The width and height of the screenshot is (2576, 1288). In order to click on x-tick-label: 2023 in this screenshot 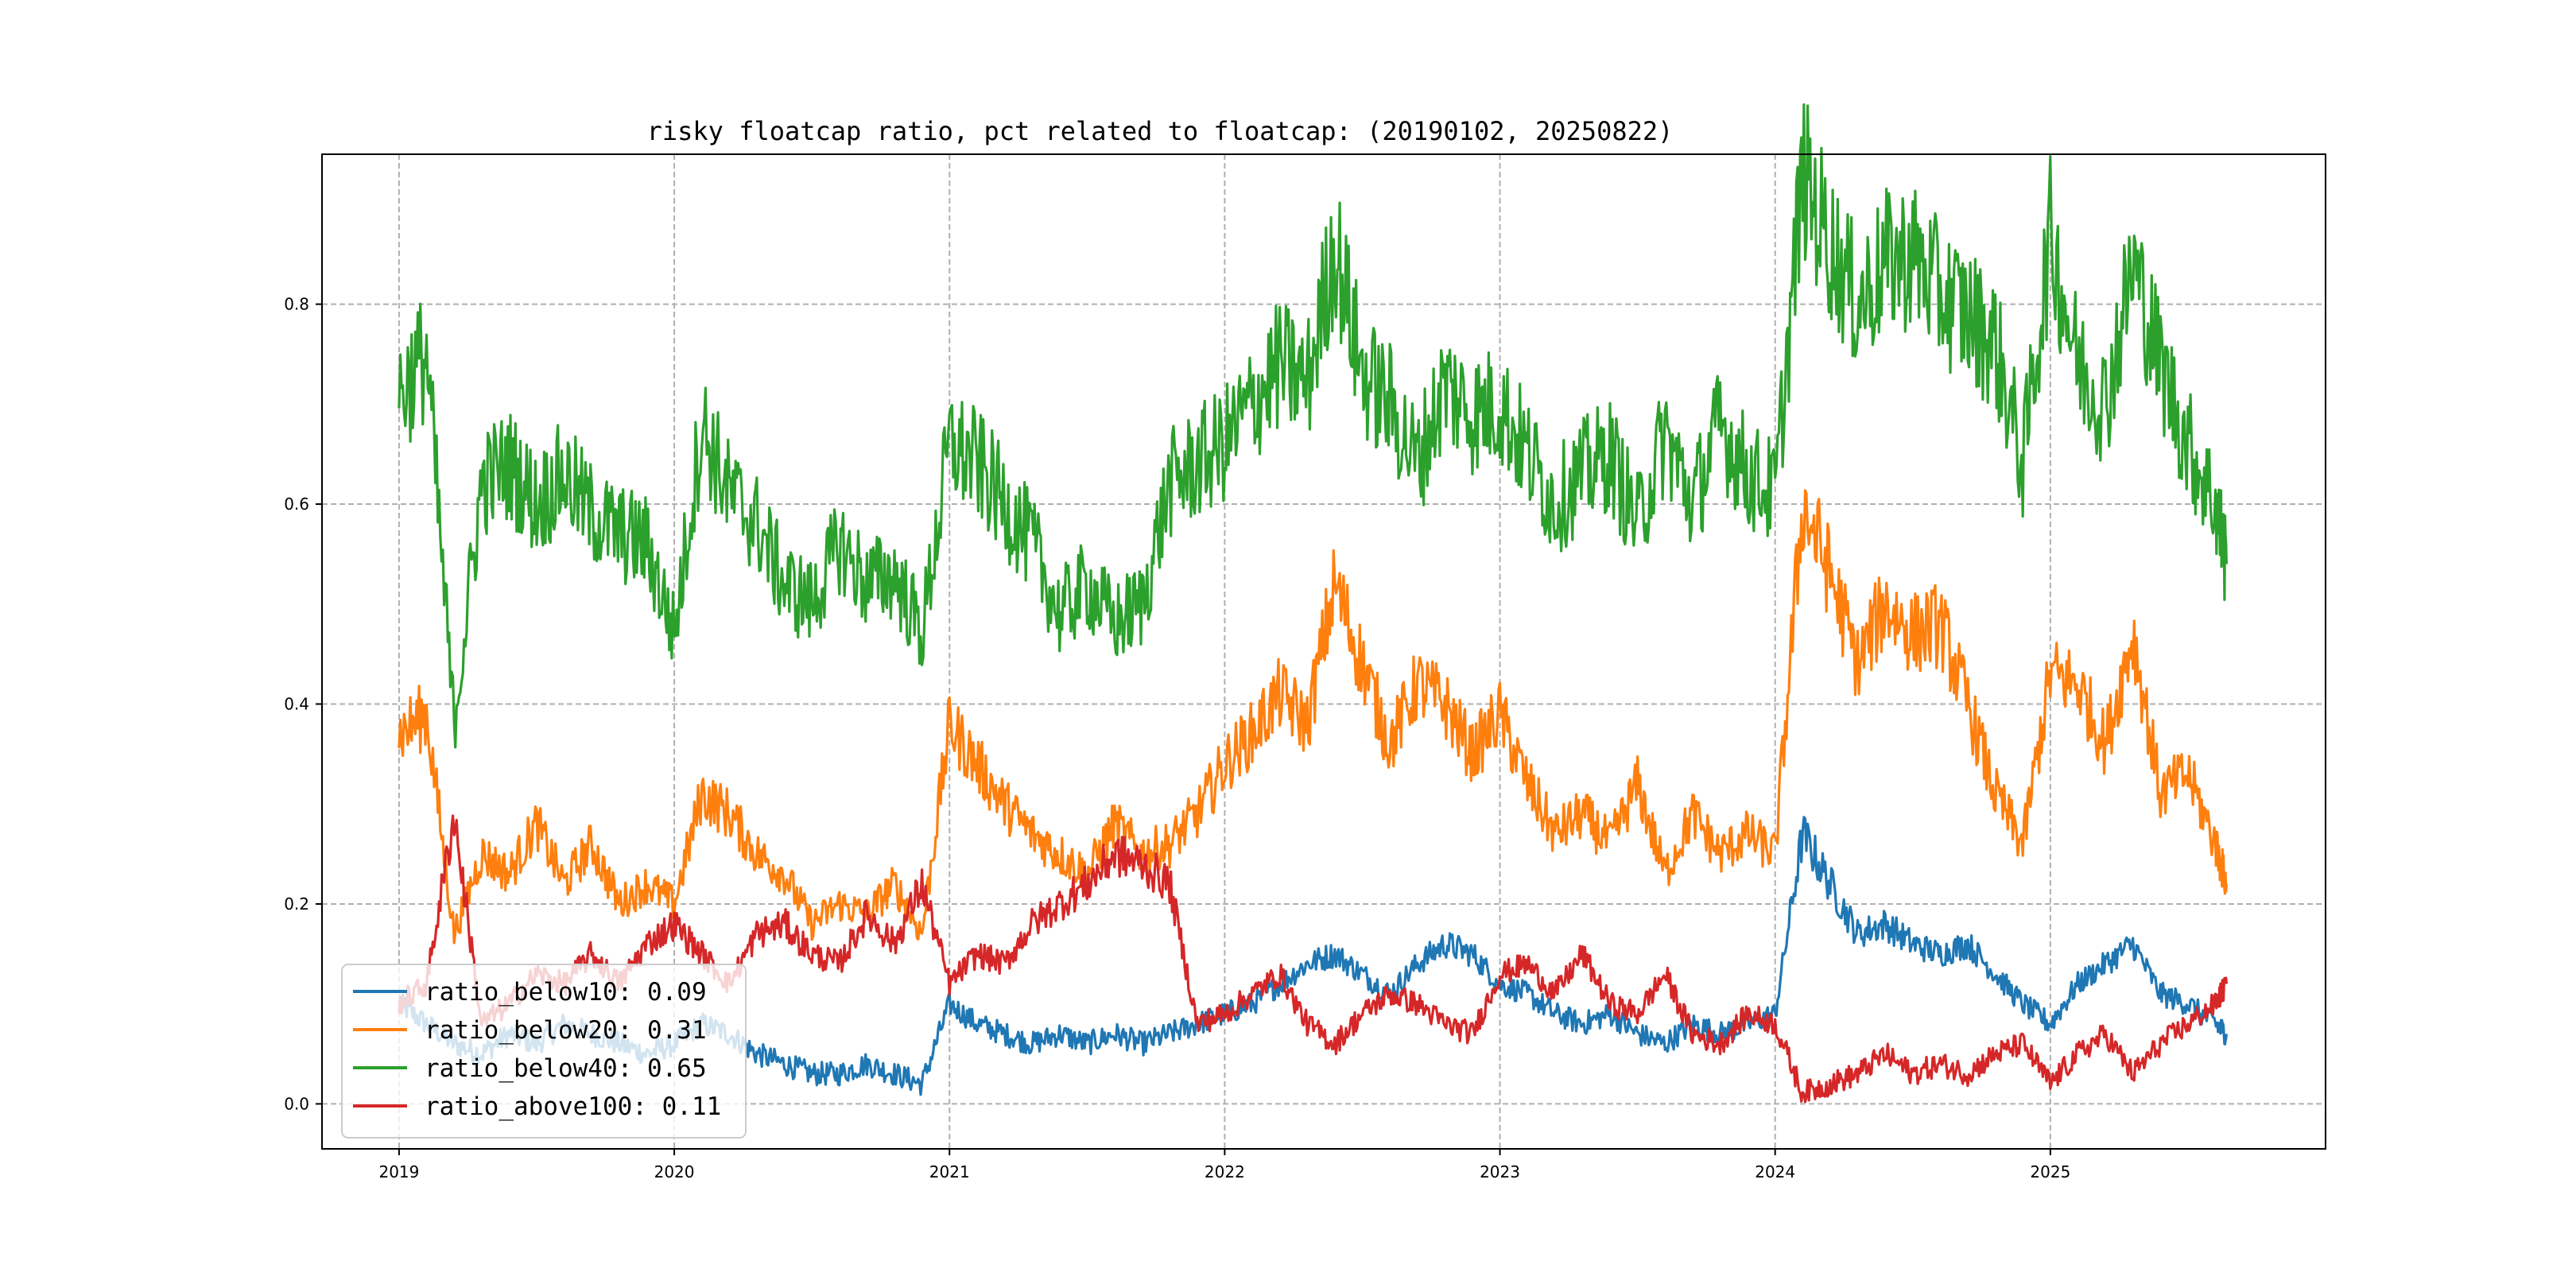, I will do `click(1500, 1171)`.